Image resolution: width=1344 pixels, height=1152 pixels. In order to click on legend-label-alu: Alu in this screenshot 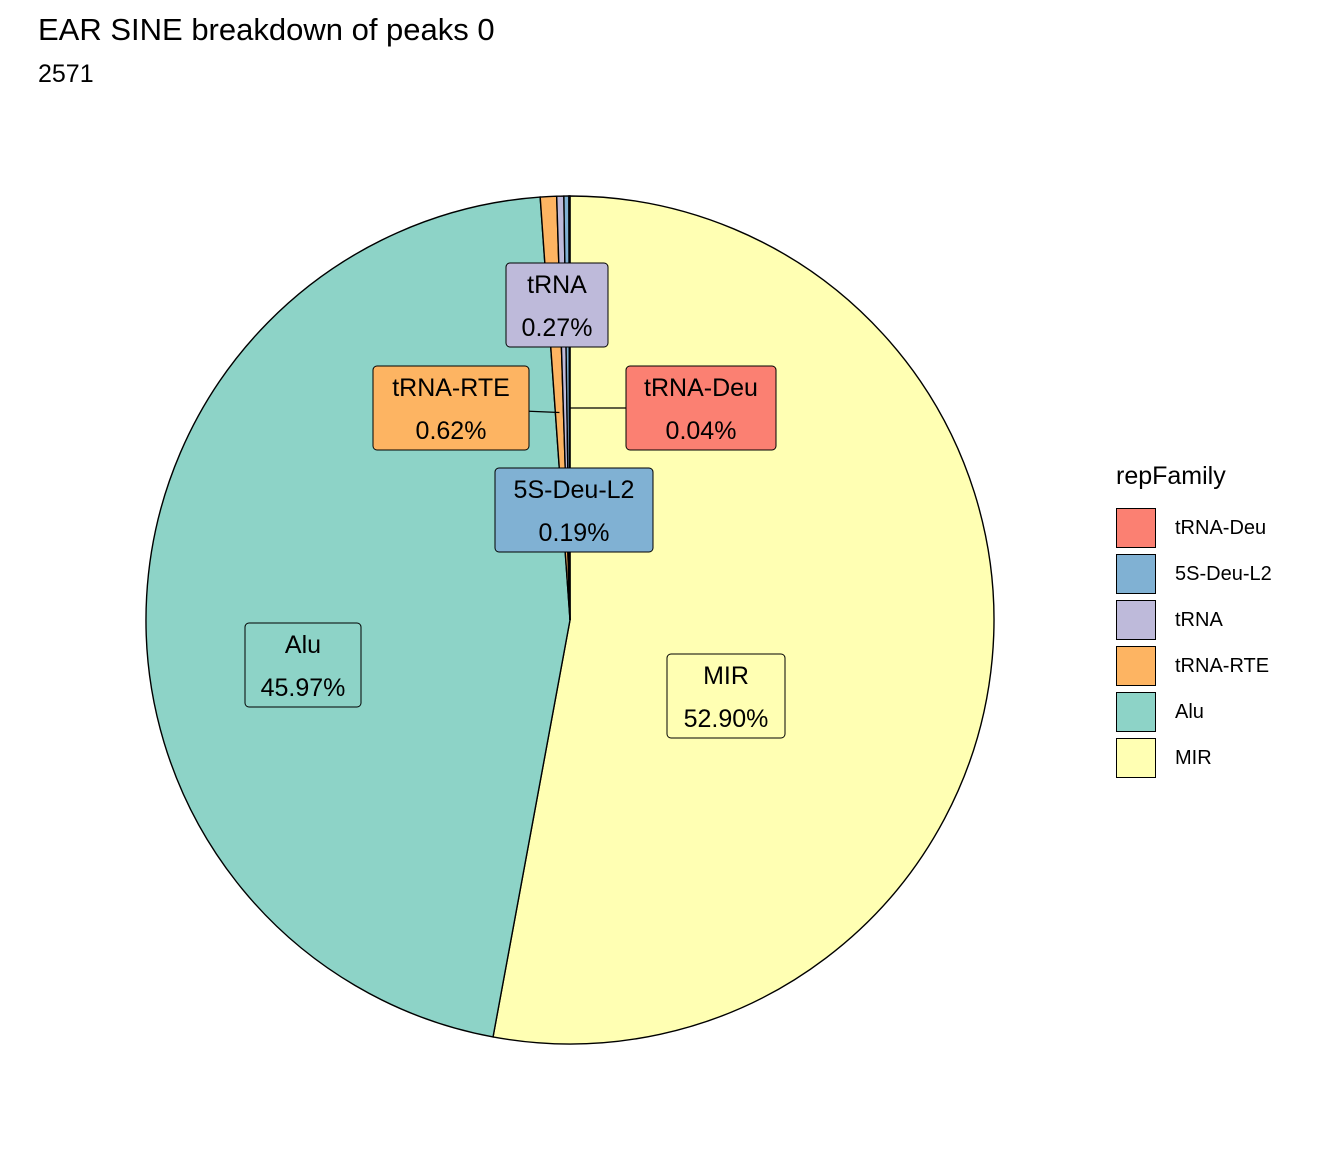, I will do `click(1189, 711)`.